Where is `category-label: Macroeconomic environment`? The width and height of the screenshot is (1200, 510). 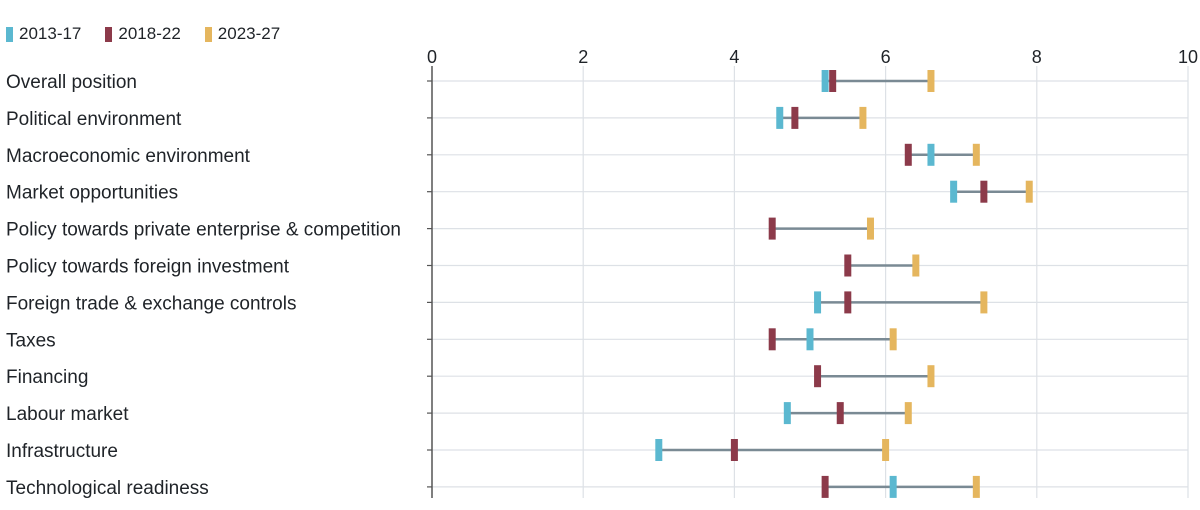
category-label: Macroeconomic environment is located at coordinates (128, 156).